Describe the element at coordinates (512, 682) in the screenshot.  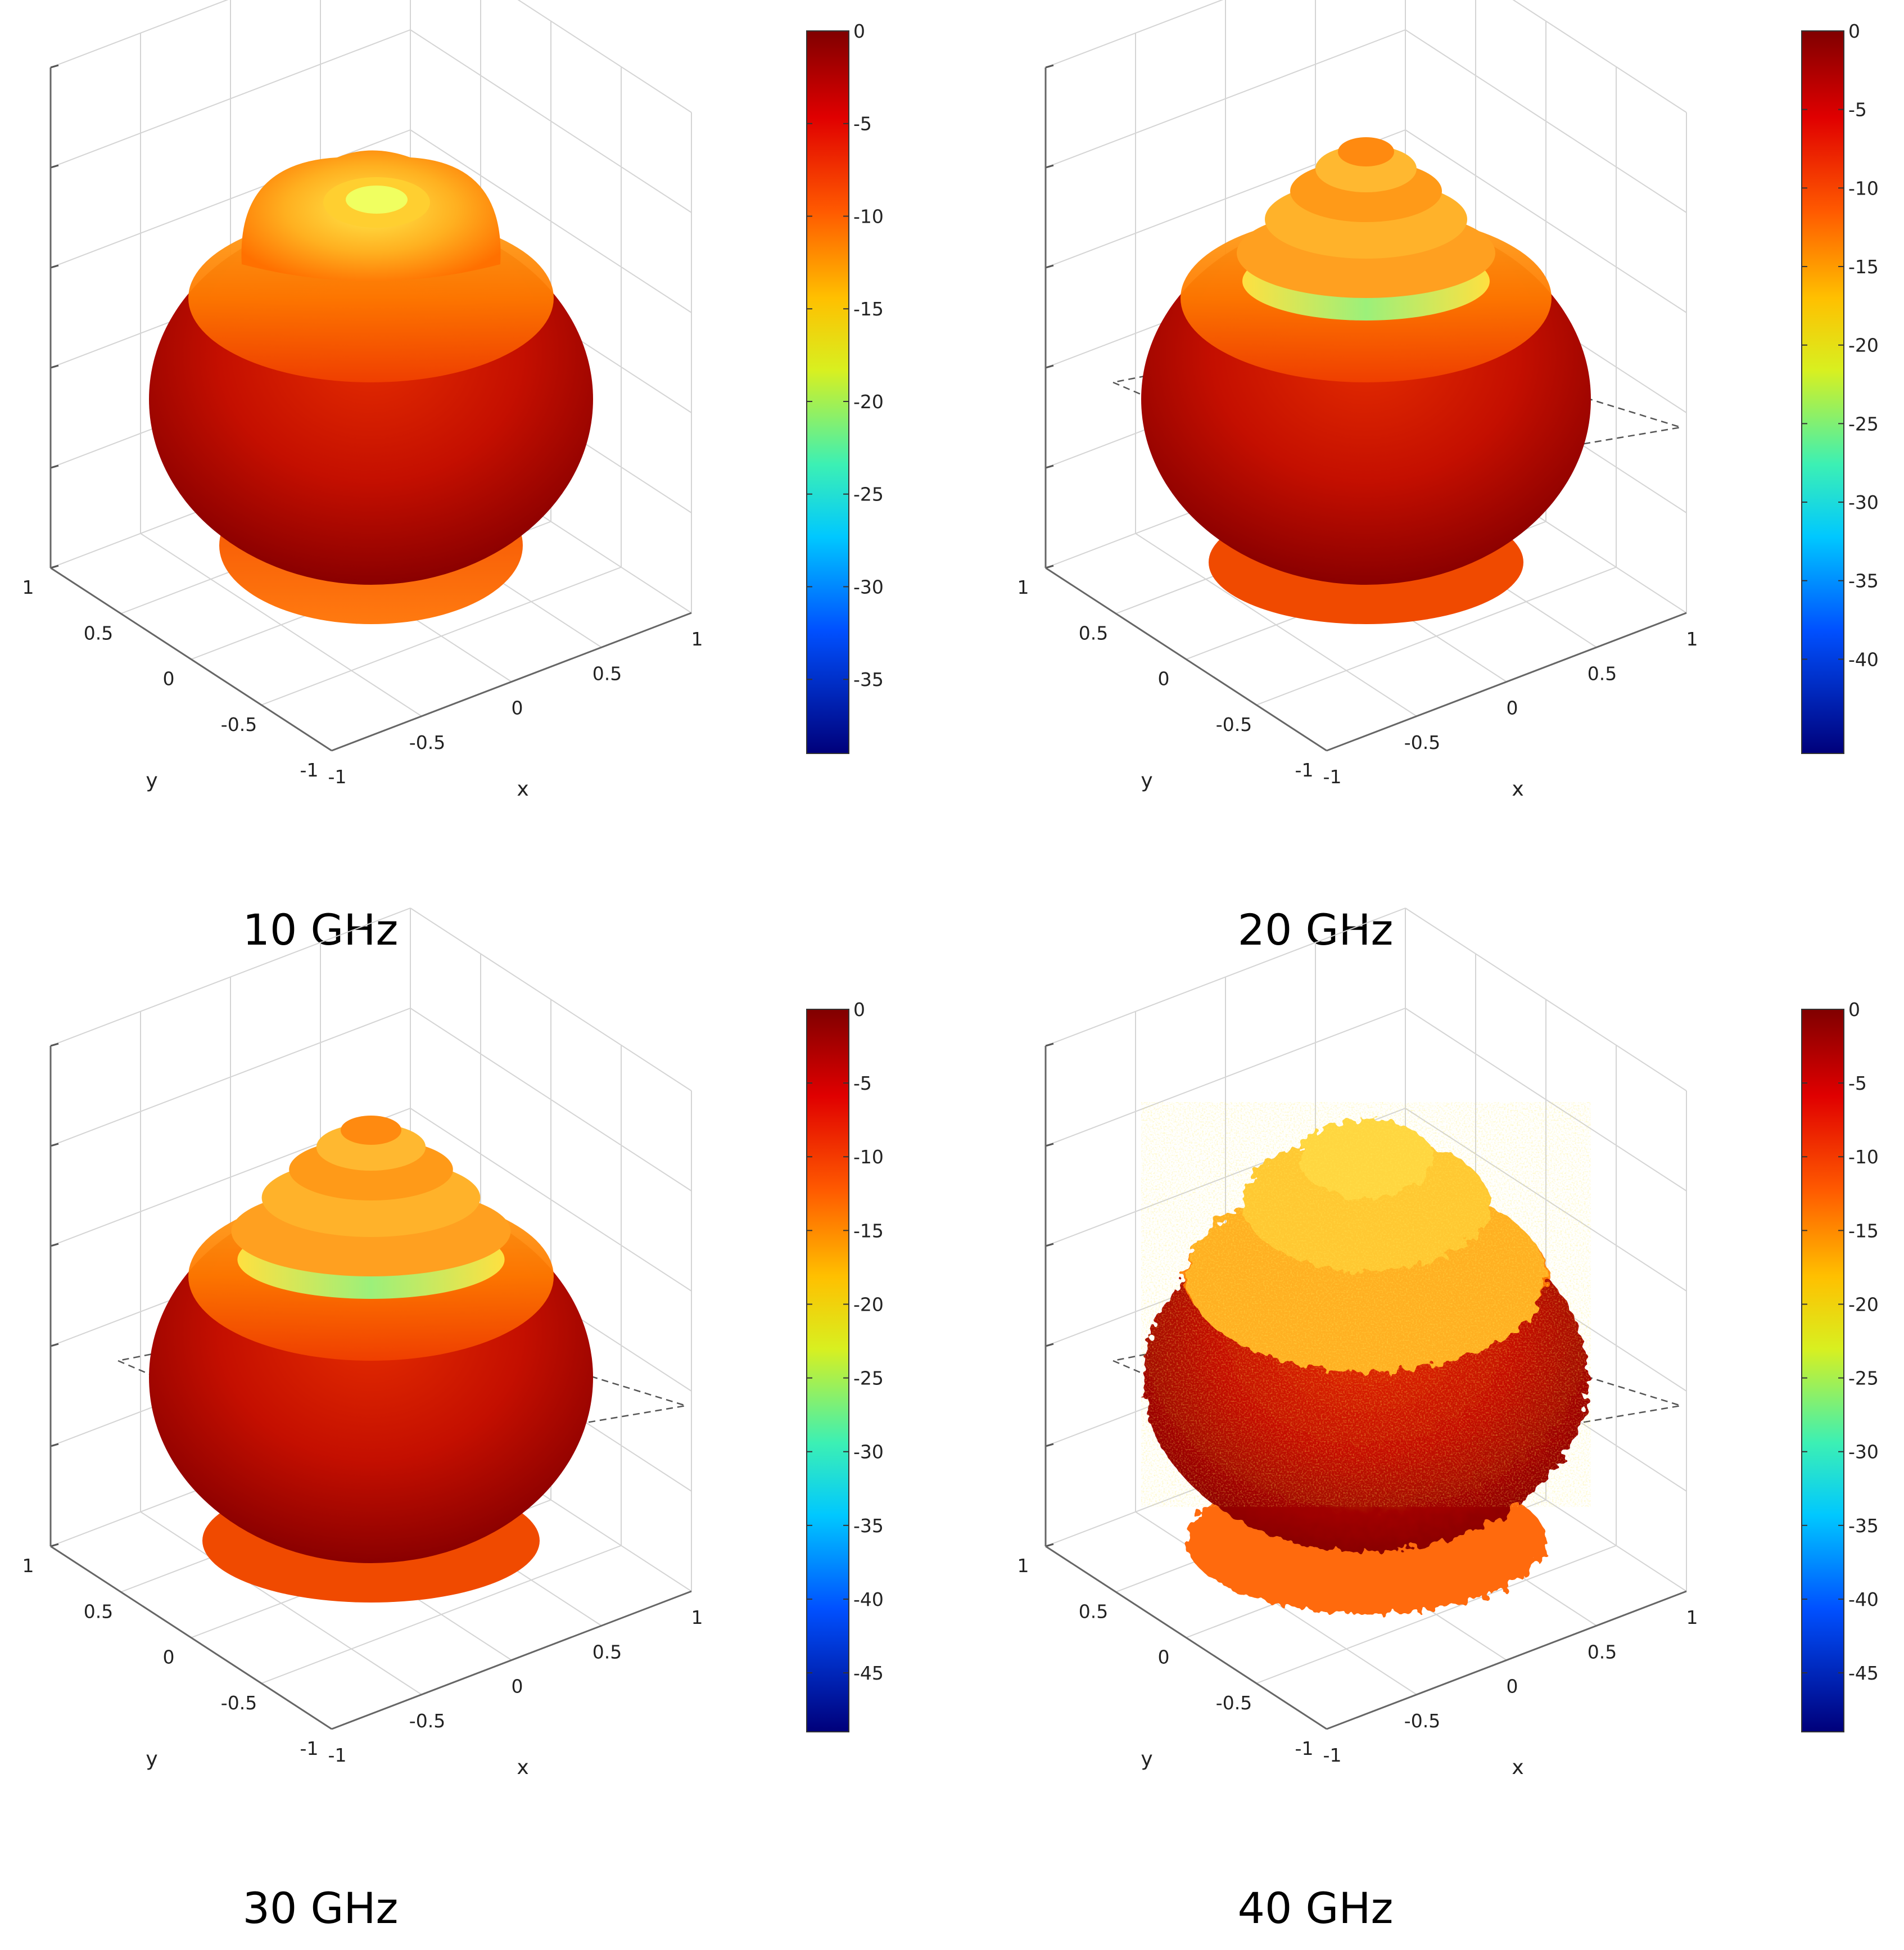
I see `x-axis-line` at that location.